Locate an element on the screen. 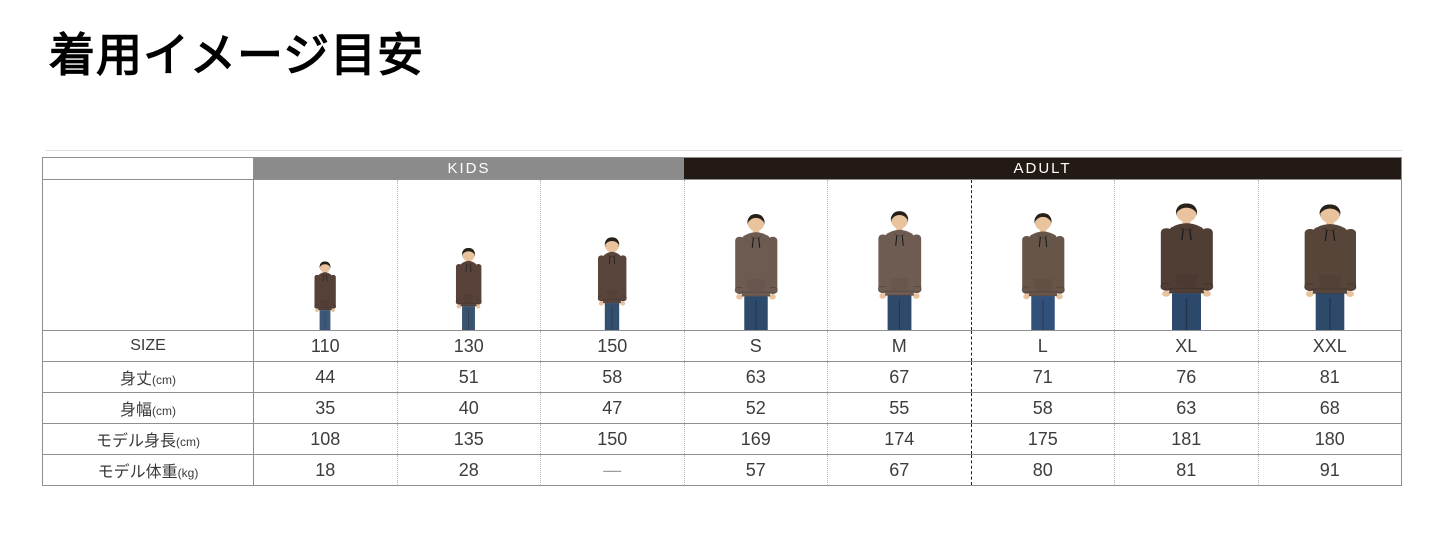  cell-身丈-S: 63 is located at coordinates (755, 377).